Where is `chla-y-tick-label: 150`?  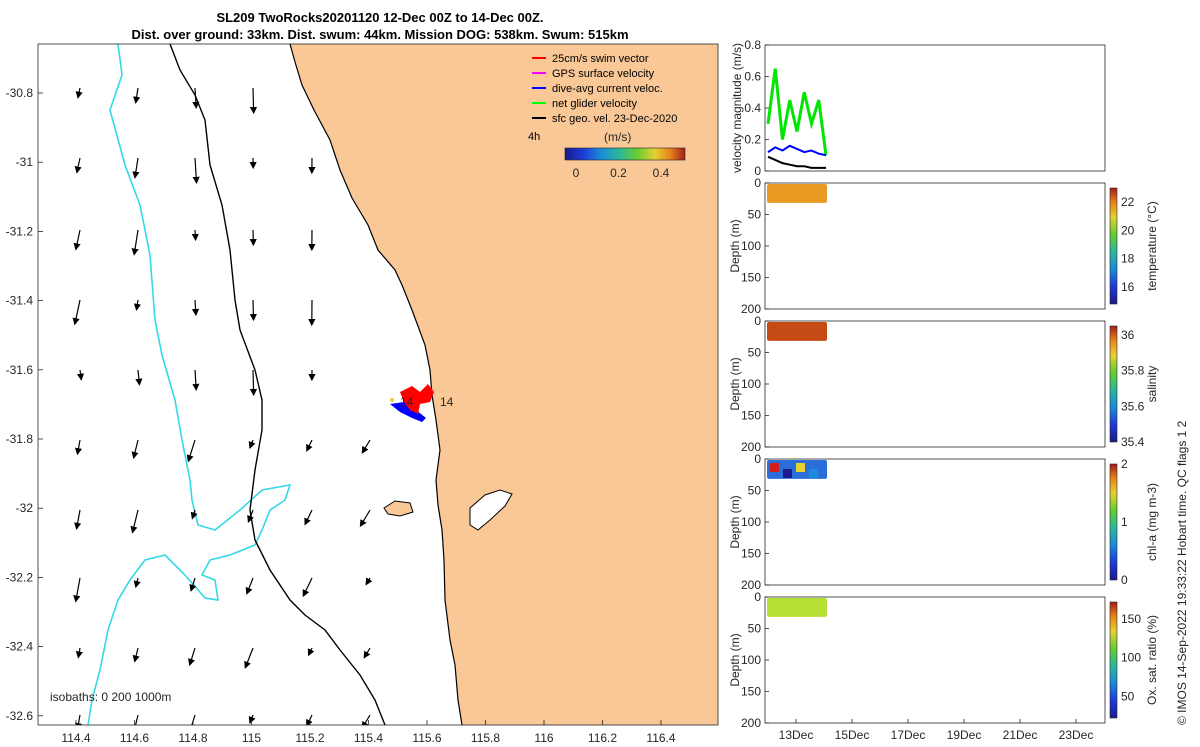 chla-y-tick-label: 150 is located at coordinates (751, 554).